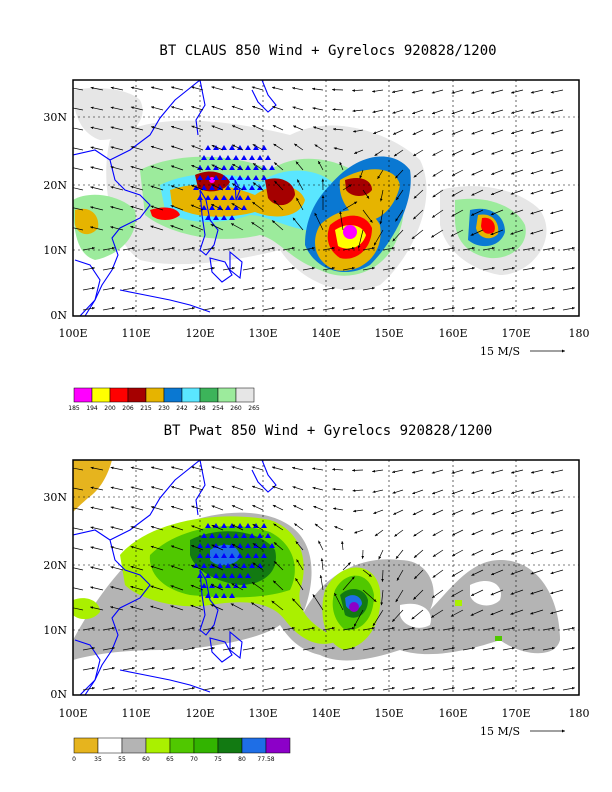  I want to click on lon-label: 170E, so click(515, 333).